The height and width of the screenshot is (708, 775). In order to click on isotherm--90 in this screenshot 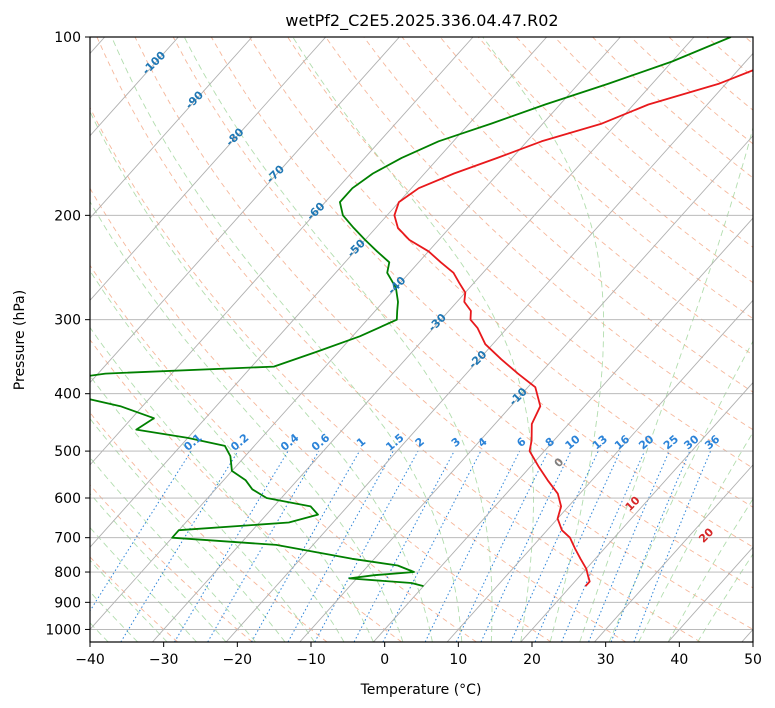, I will do `click(171, 128)`.